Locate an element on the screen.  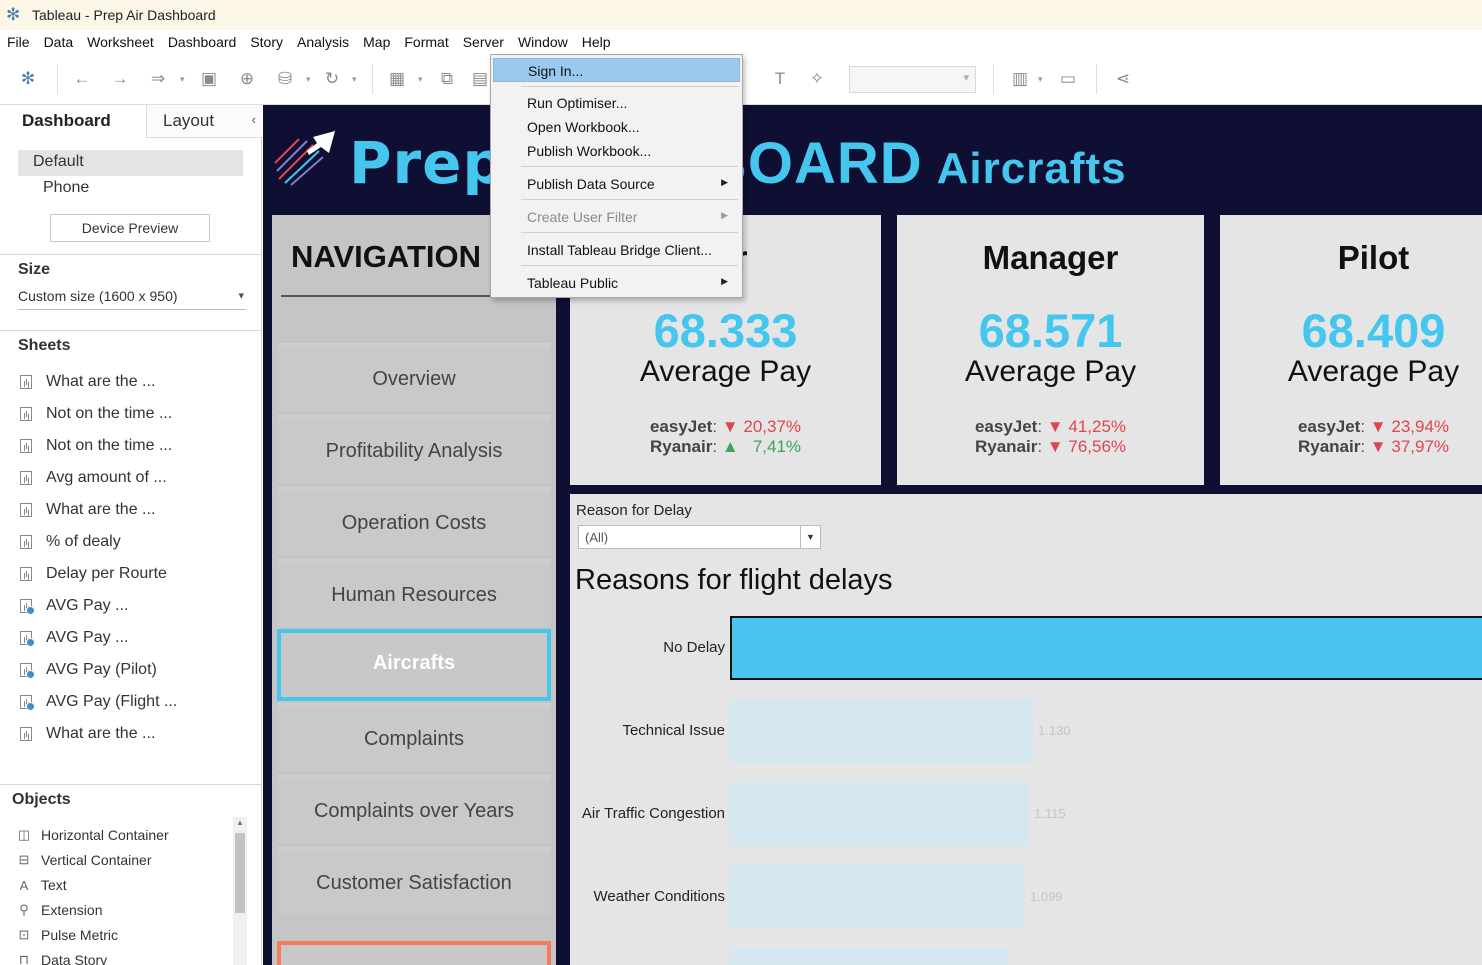
undo-icon: ← is located at coordinates (82, 78).